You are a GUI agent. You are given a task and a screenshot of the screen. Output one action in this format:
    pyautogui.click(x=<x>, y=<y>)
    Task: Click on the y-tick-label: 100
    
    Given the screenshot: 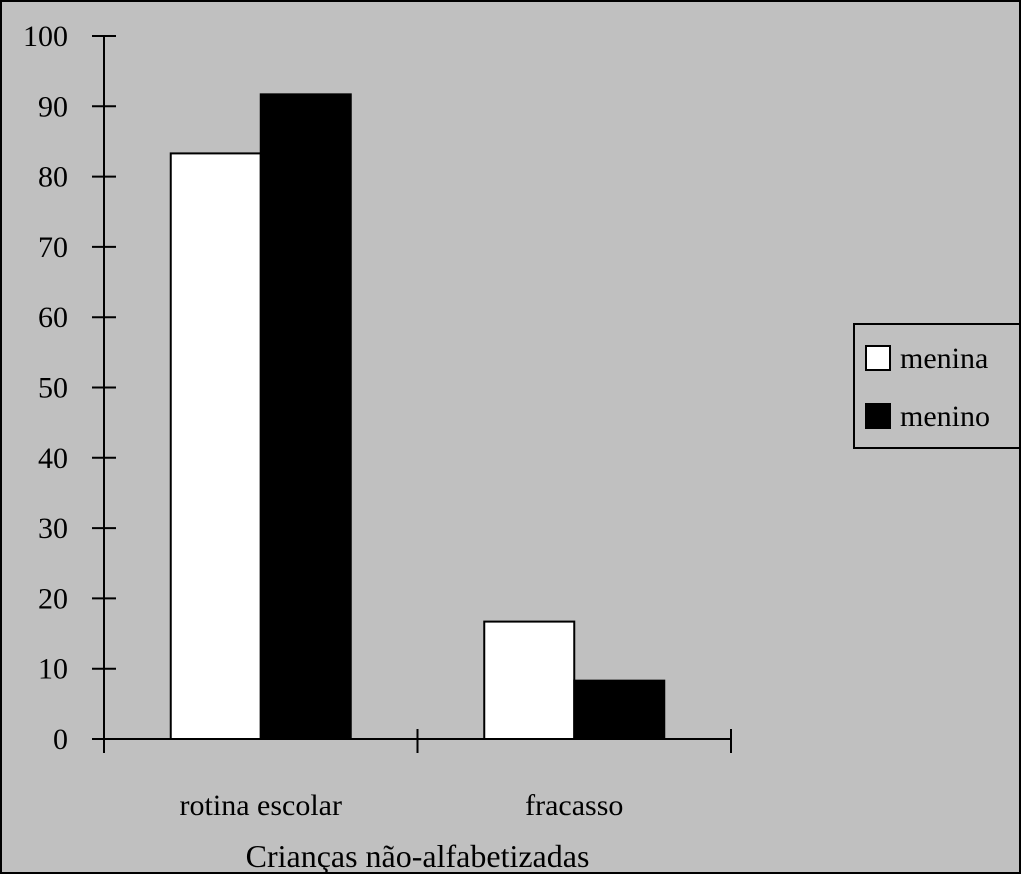 What is the action you would take?
    pyautogui.click(x=45, y=36)
    